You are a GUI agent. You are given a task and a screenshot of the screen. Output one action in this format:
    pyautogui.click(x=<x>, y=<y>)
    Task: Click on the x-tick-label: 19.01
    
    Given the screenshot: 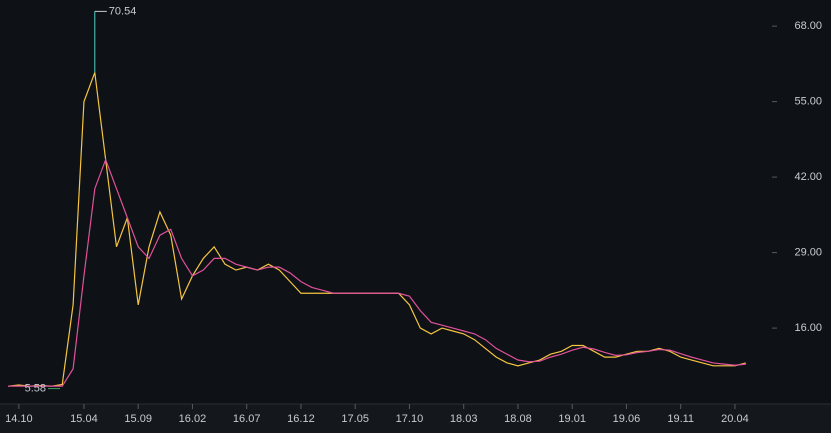 What is the action you would take?
    pyautogui.click(x=572, y=419)
    